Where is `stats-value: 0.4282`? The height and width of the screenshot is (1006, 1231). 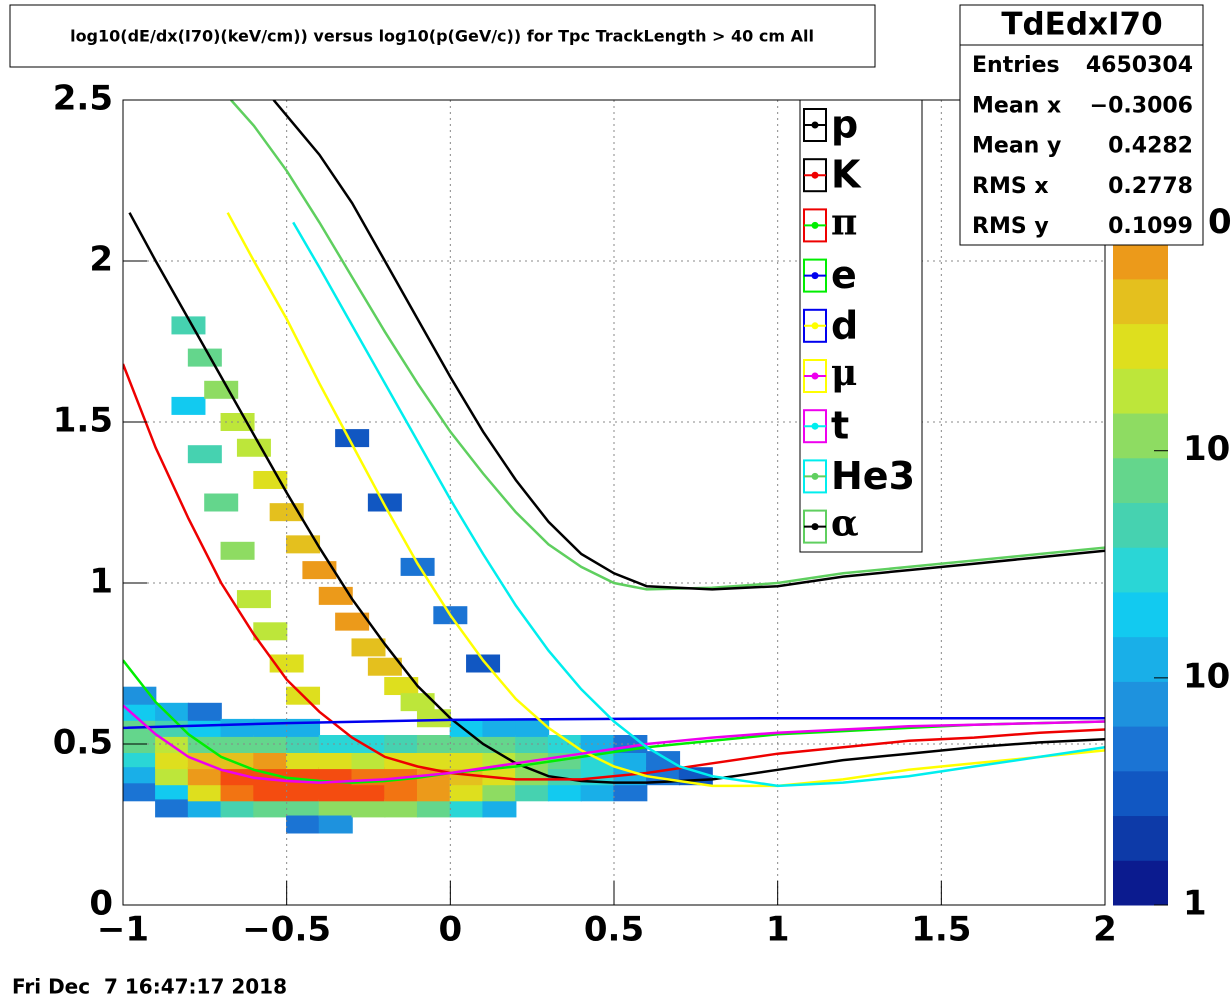
stats-value: 0.4282 is located at coordinates (1150, 146).